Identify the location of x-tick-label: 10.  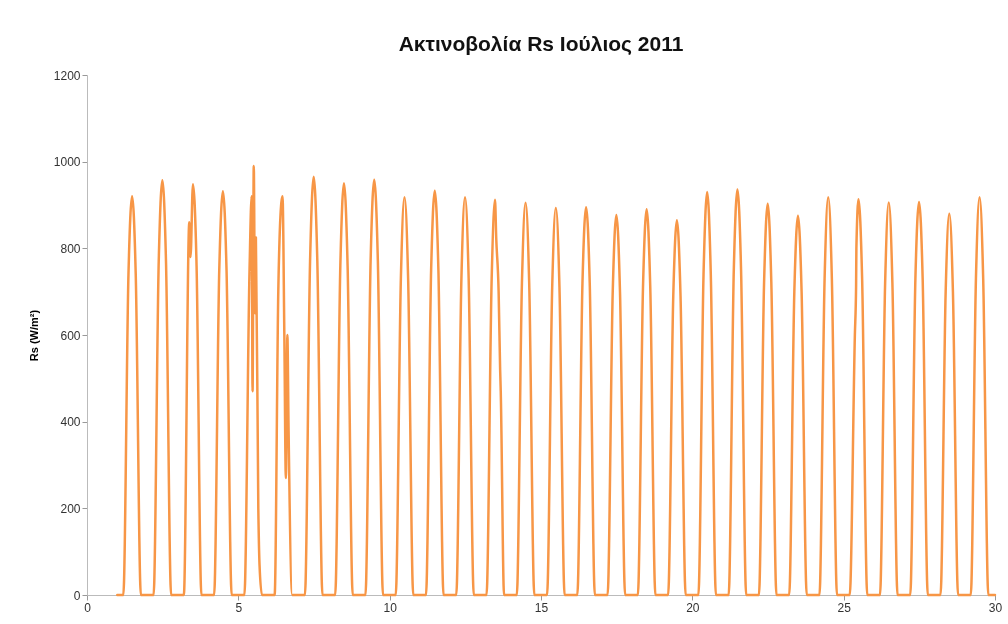
(390, 607).